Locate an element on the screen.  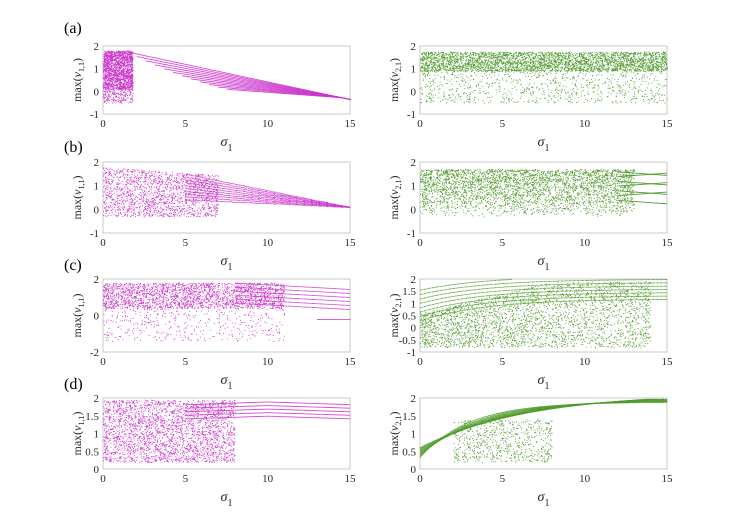
y-axis-label-pre: max( is located at coordinates (77, 89).